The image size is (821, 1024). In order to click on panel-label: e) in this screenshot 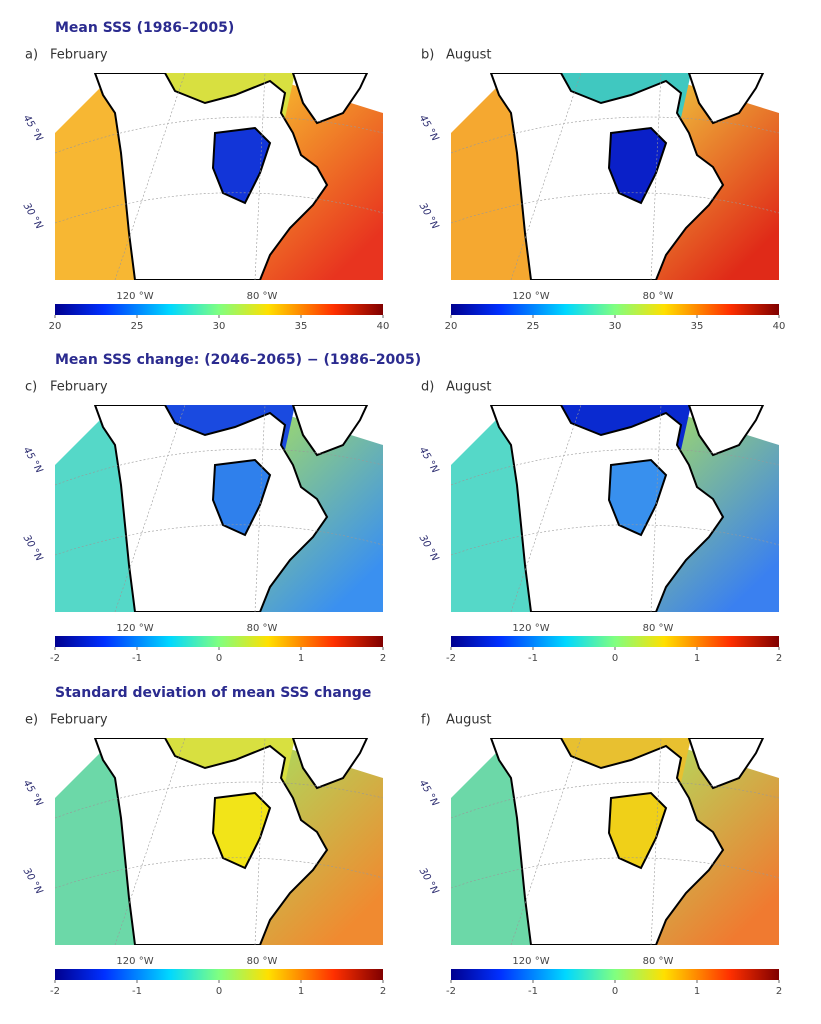, I will do `click(31, 720)`.